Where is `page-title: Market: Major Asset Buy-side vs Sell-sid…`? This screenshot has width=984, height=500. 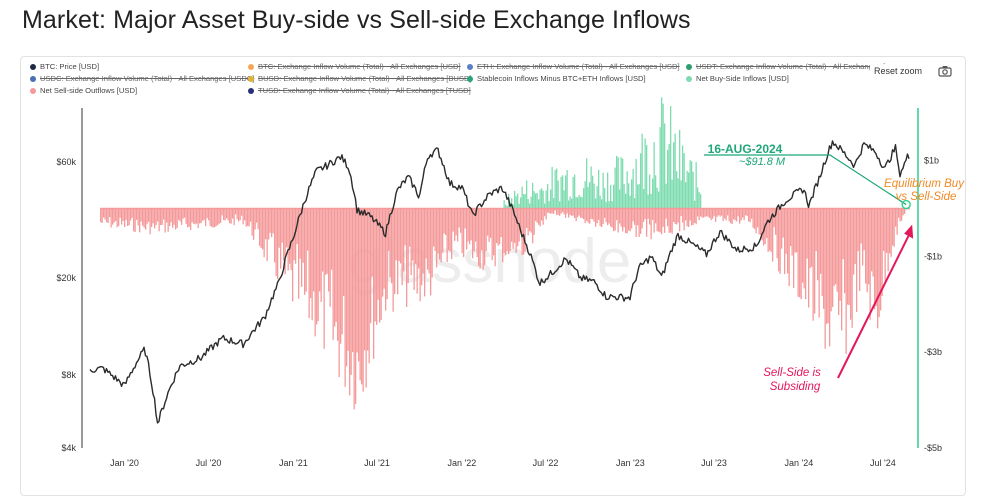 page-title: Market: Major Asset Buy-side vs Sell-sid… is located at coordinates (356, 20).